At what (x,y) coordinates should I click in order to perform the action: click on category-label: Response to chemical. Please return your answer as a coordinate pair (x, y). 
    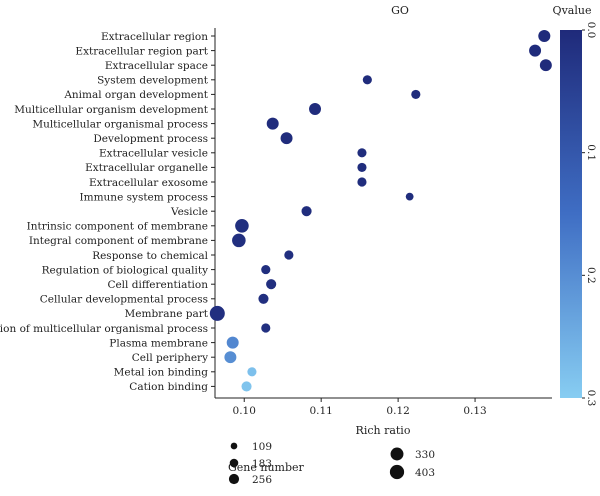
    Looking at the image, I should click on (150, 256).